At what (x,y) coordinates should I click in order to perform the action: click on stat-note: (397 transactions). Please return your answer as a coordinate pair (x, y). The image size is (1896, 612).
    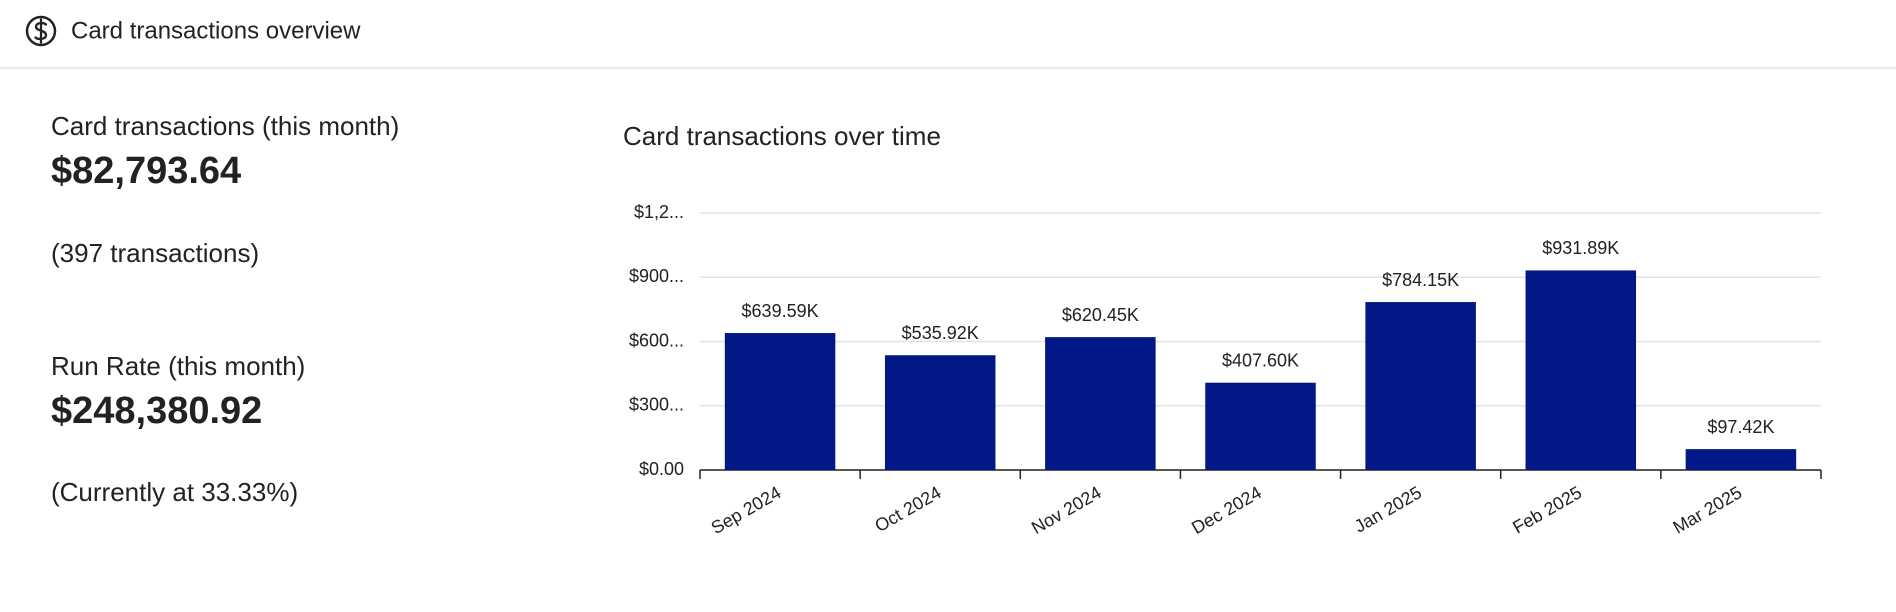
    Looking at the image, I should click on (155, 253).